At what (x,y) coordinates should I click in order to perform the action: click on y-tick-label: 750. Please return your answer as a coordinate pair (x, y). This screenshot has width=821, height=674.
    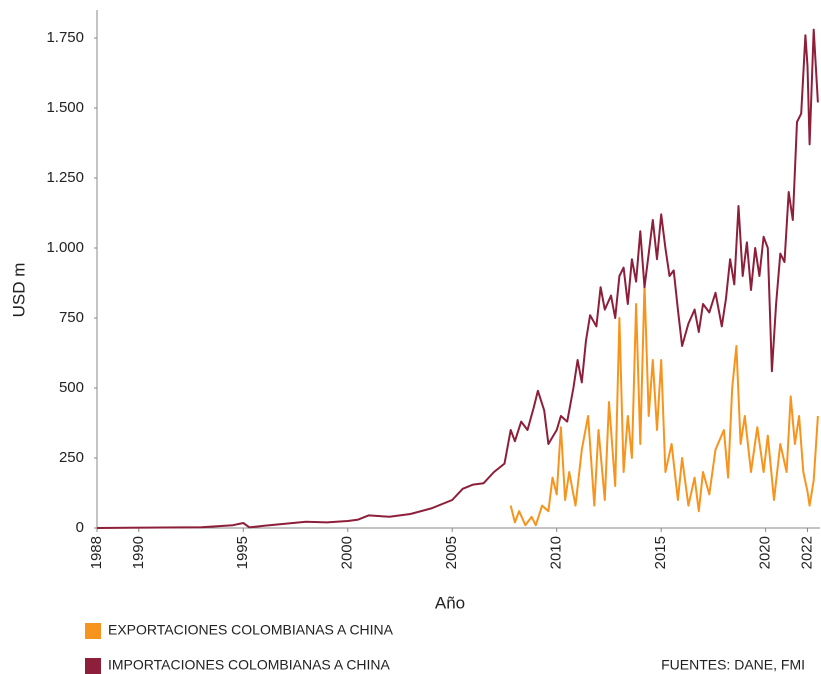
    Looking at the image, I should click on (71, 317).